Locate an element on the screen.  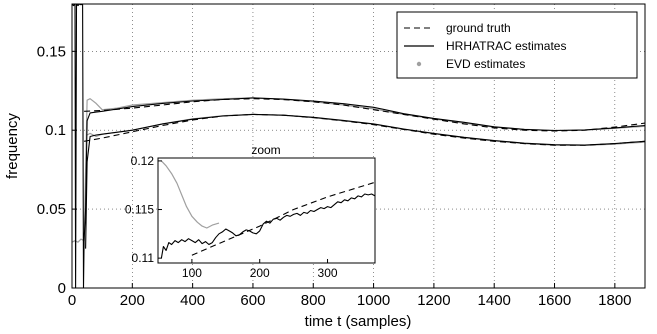
inset-x-tick-label: 200 is located at coordinates (260, 273).